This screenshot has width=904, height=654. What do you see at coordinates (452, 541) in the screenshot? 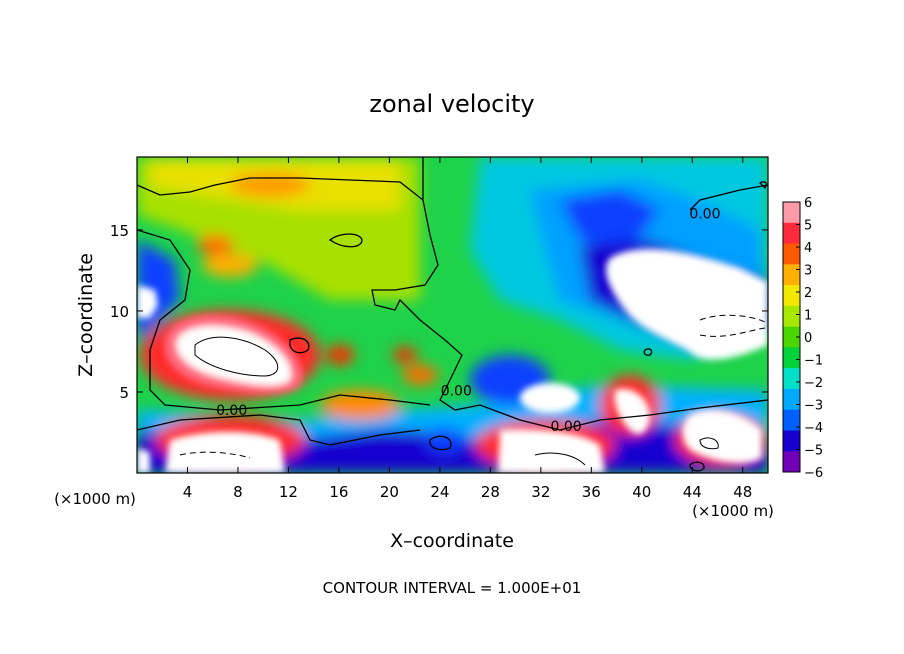
I see `x-axis-label: X–coordinate` at bounding box center [452, 541].